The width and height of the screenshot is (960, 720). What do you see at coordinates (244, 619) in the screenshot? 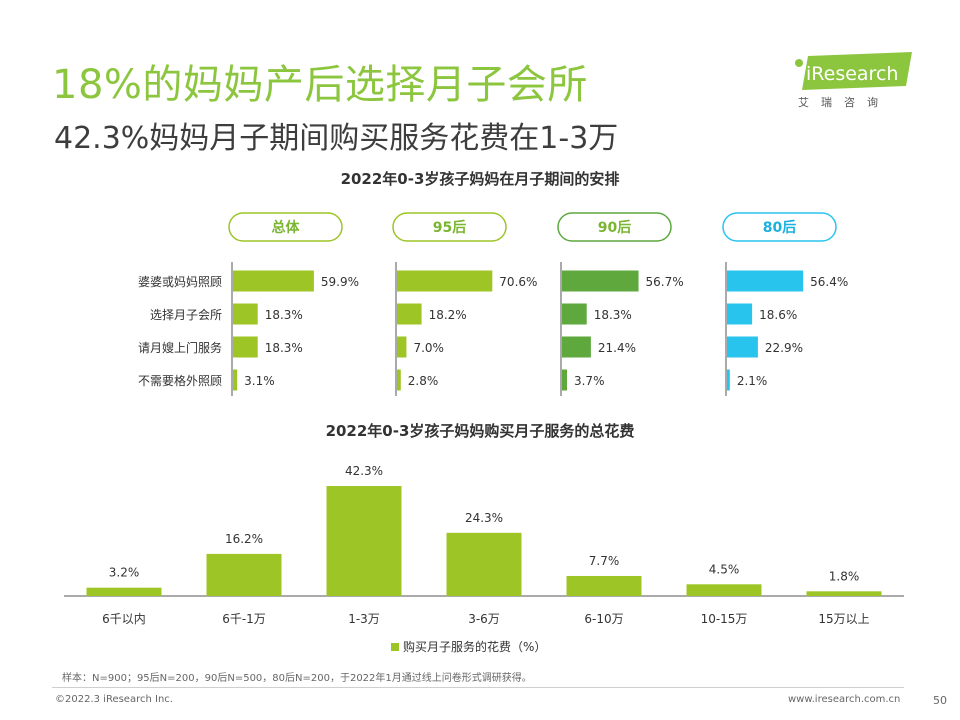
I see `x-tick-label: 6千-1万` at bounding box center [244, 619].